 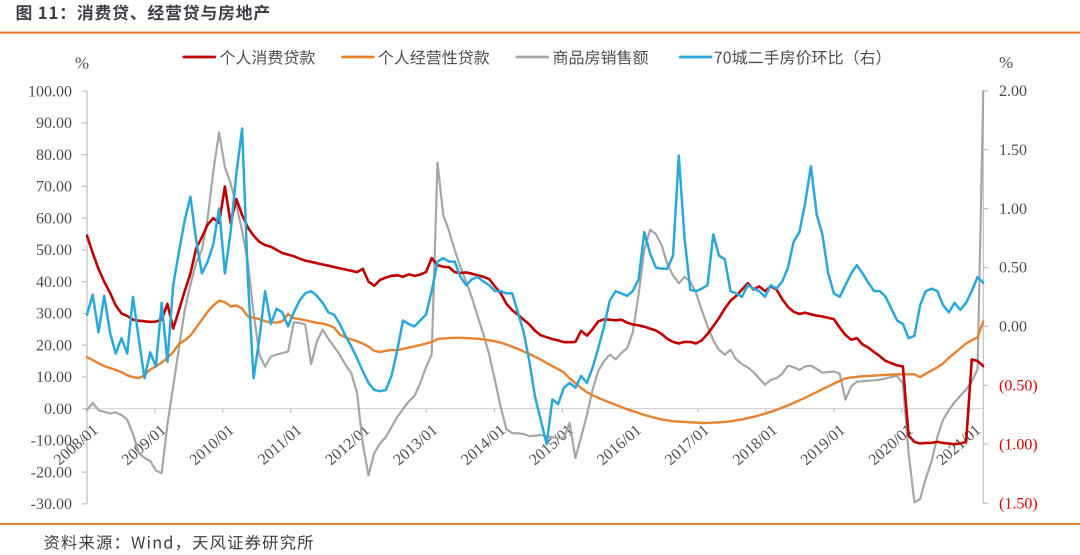 I want to click on svg-text: -10.00, so click(x=51, y=441).